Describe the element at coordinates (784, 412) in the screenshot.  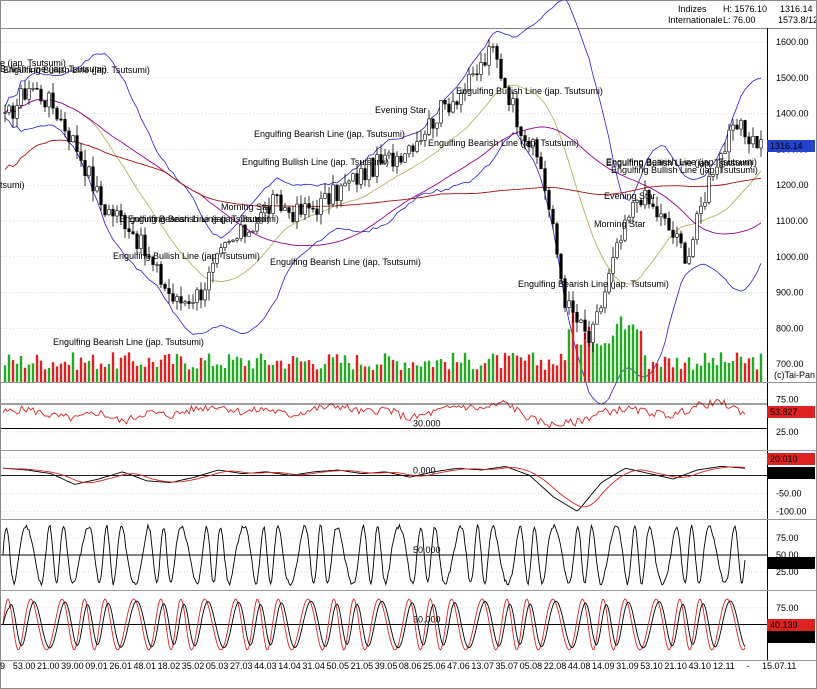
I see `oscillator-1-last-value-label: 53.827` at that location.